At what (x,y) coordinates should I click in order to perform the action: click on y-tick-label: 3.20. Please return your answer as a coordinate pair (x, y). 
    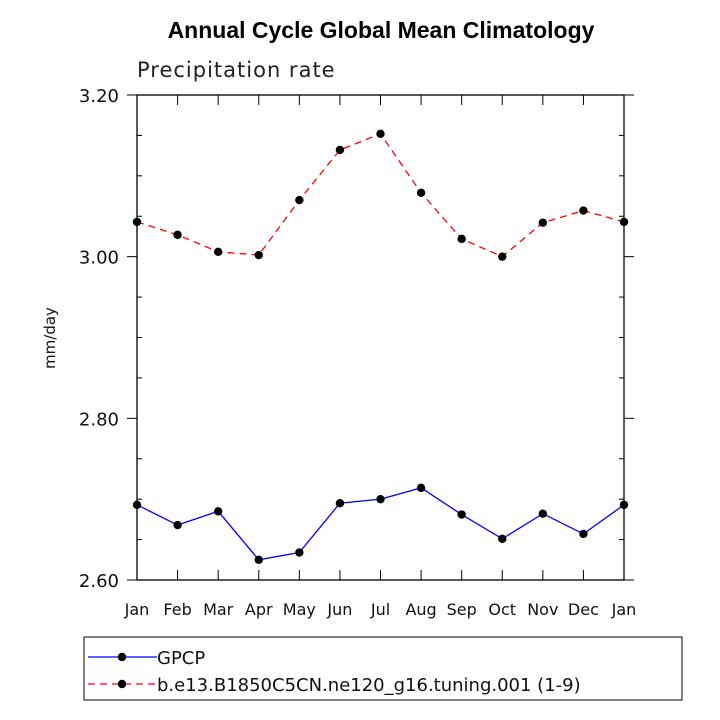
    Looking at the image, I should click on (99, 96).